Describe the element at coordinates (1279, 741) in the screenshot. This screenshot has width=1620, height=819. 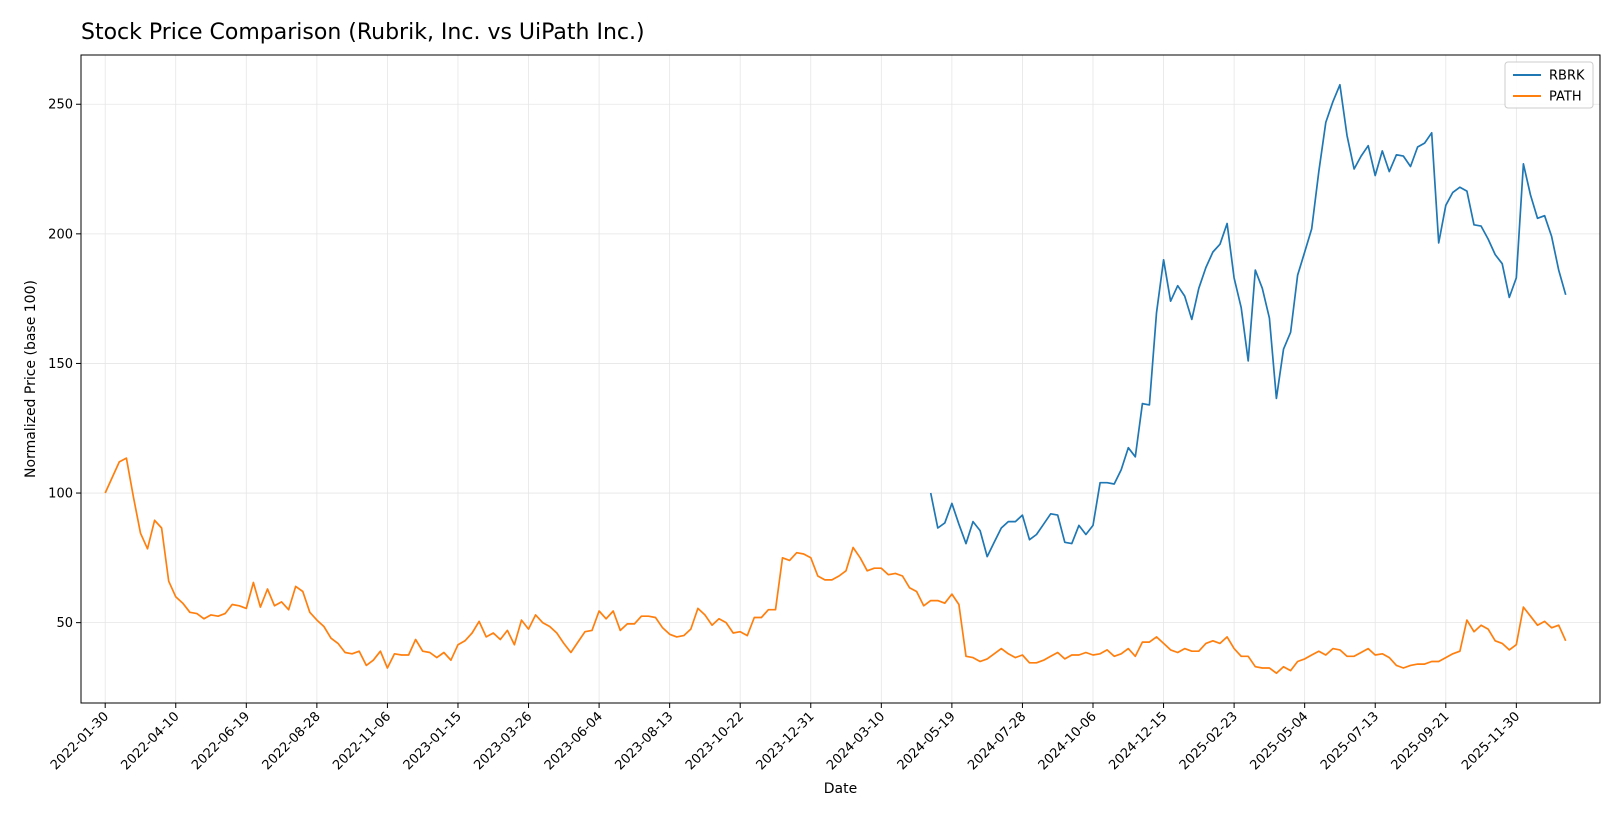
I see `x-tick-label: 2025-05-04` at that location.